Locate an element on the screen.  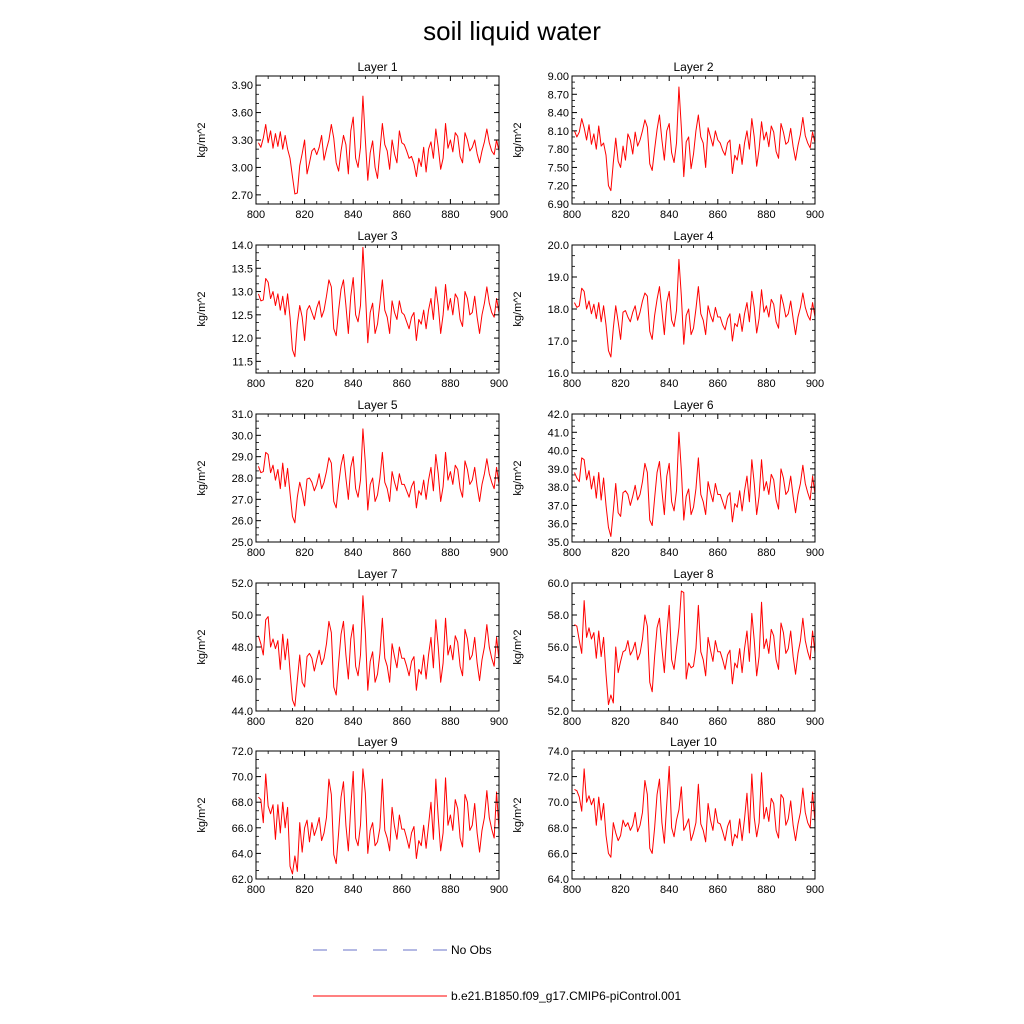
y-tick-label: 3.30 is located at coordinates (242, 141).